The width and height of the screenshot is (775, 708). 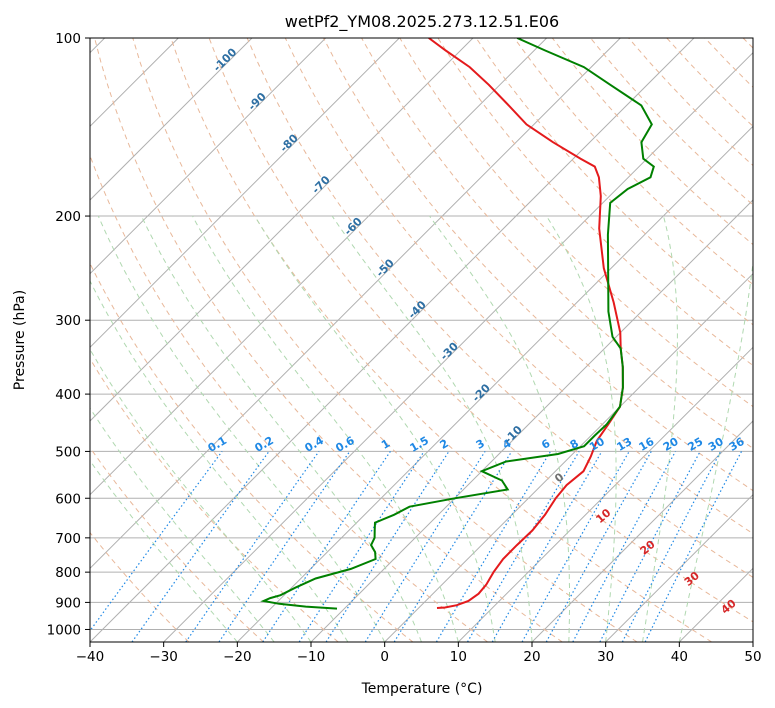 I want to click on y-tick-label: 500, so click(x=68, y=452).